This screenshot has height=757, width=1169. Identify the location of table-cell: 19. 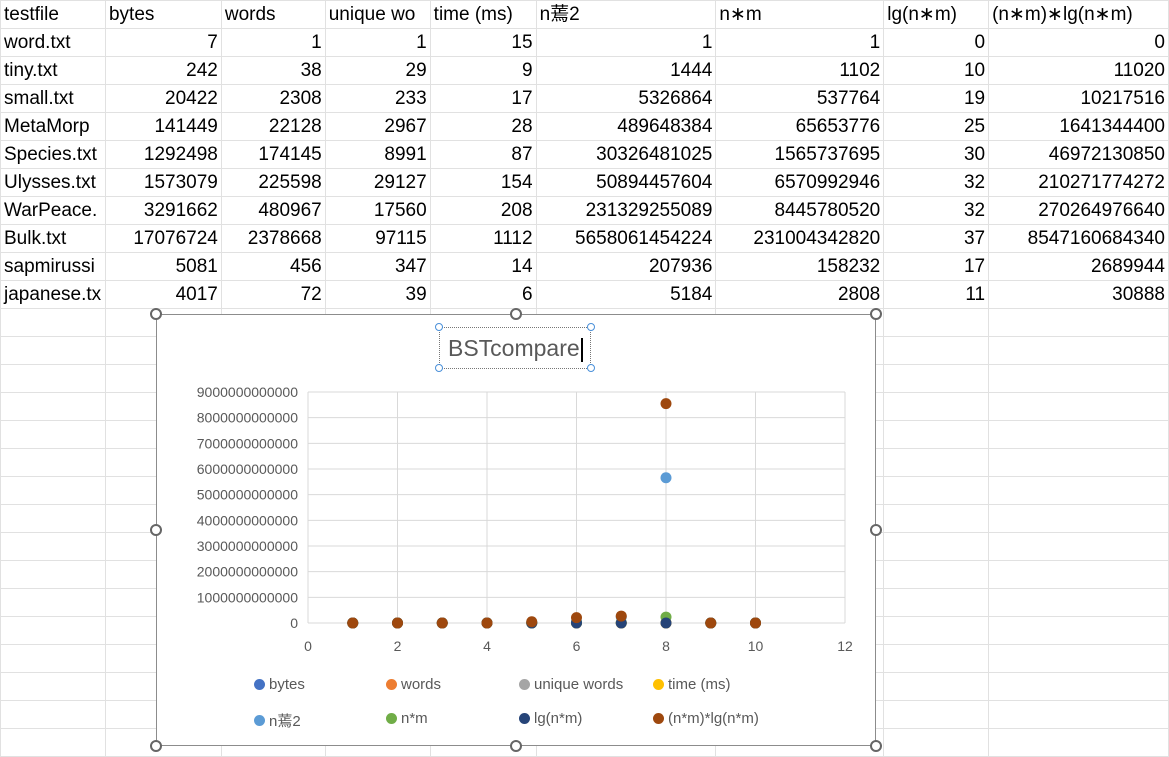
(936, 98).